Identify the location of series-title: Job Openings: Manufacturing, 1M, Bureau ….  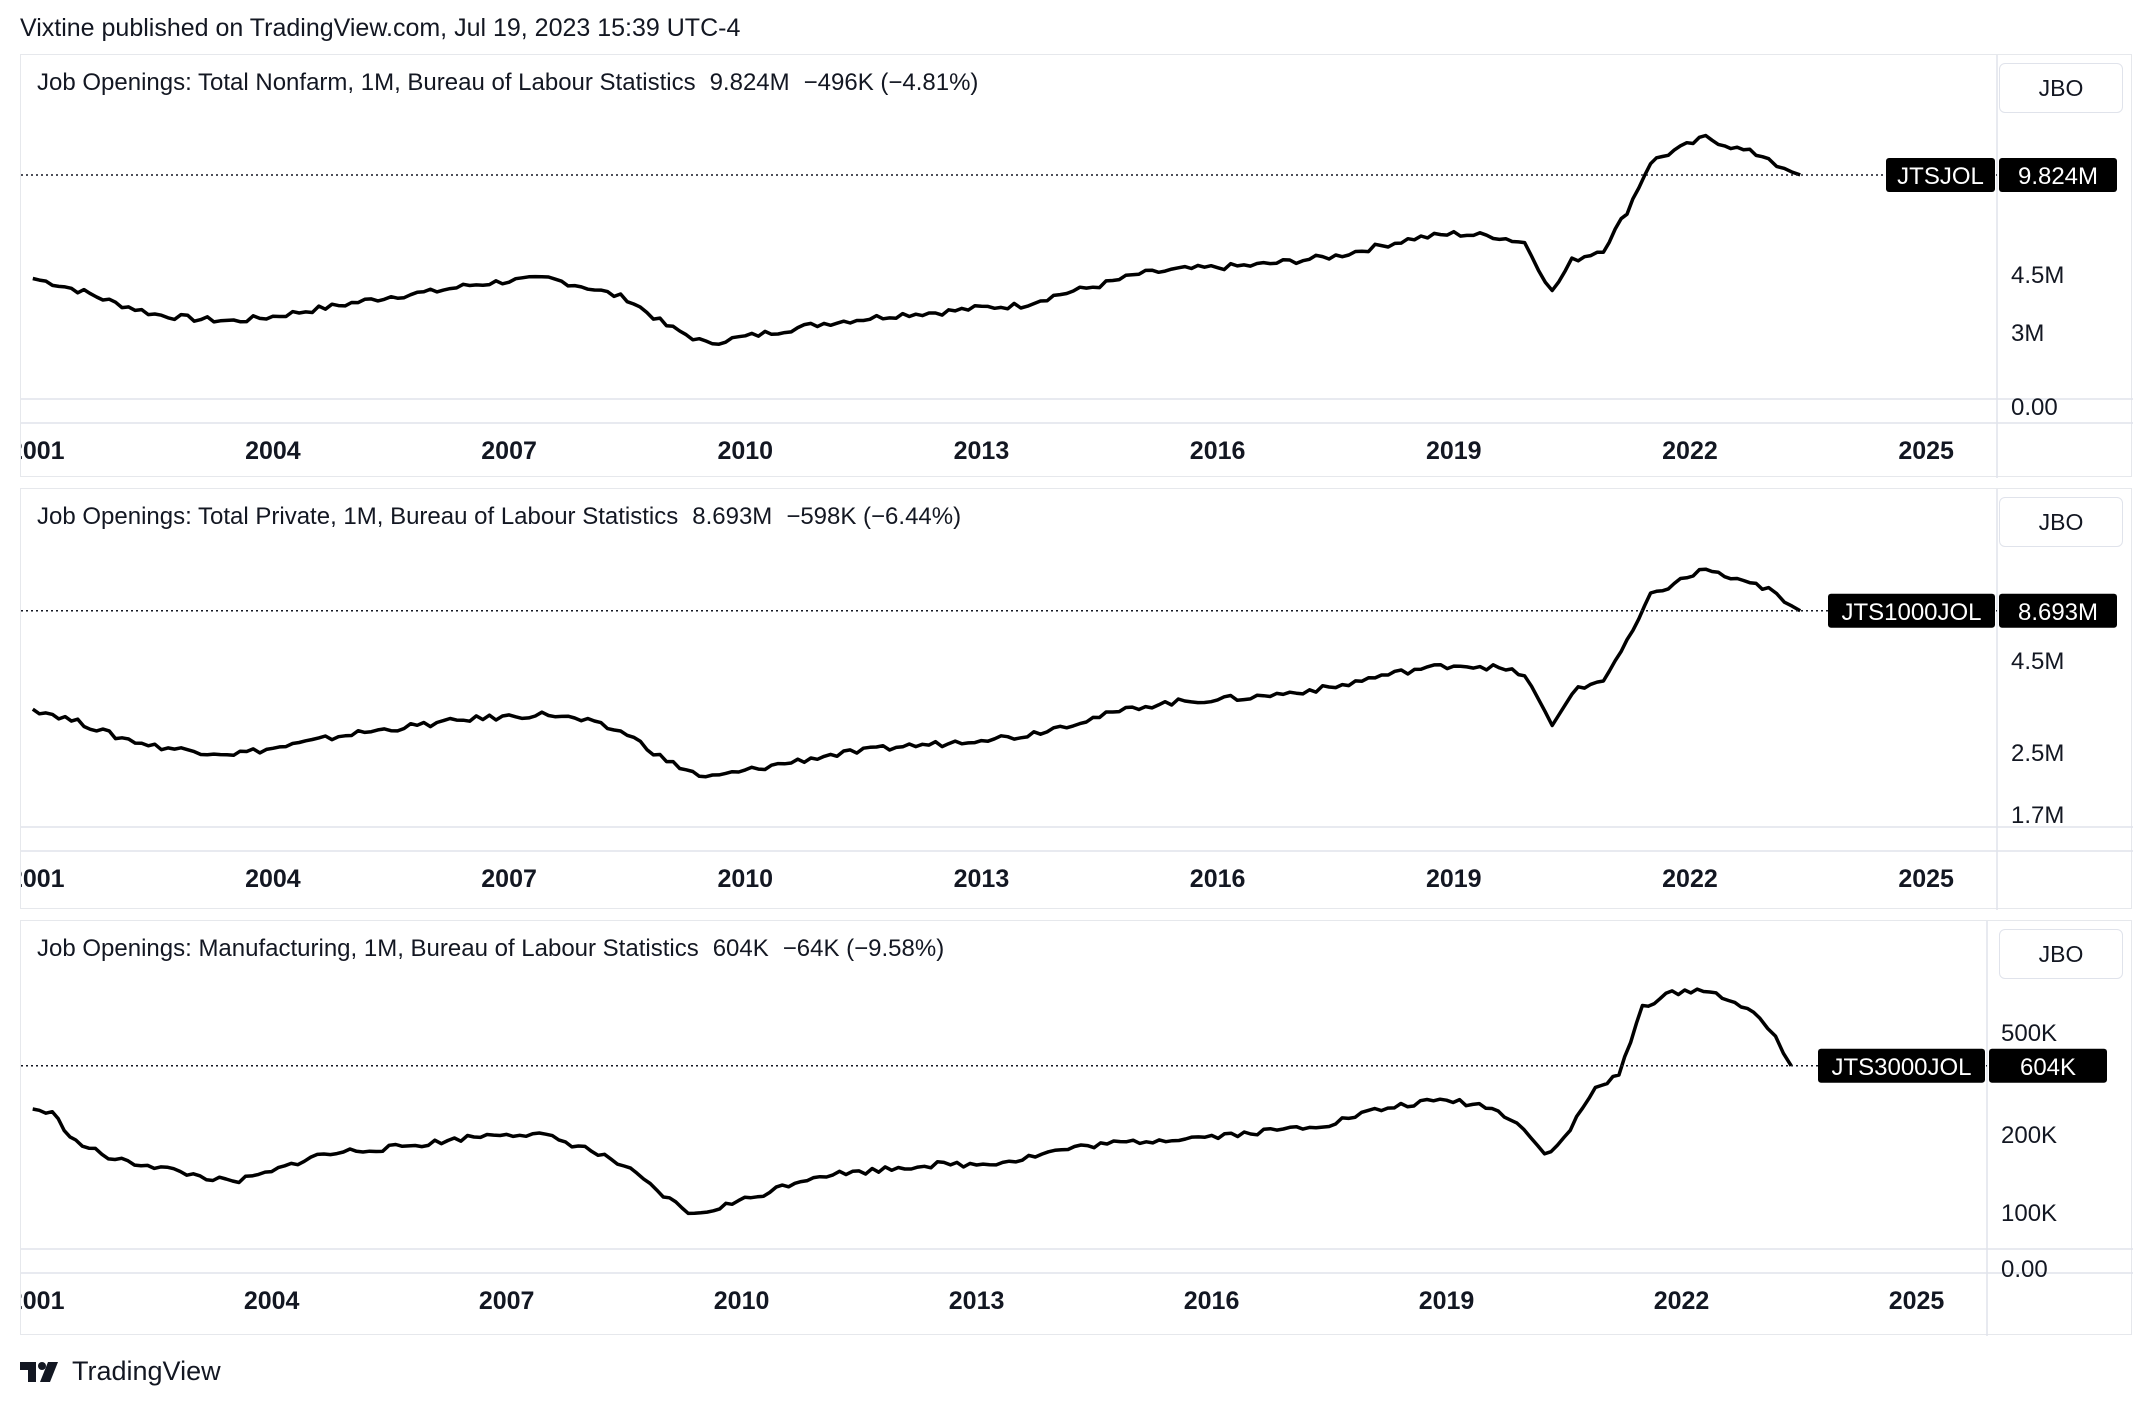
(368, 948).